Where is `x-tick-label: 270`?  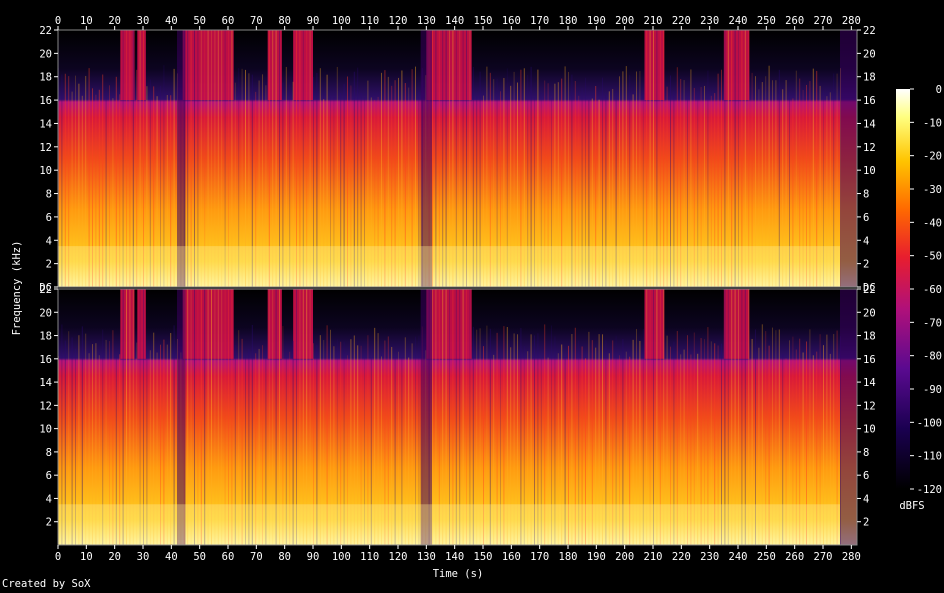
x-tick-label: 270 is located at coordinates (823, 557).